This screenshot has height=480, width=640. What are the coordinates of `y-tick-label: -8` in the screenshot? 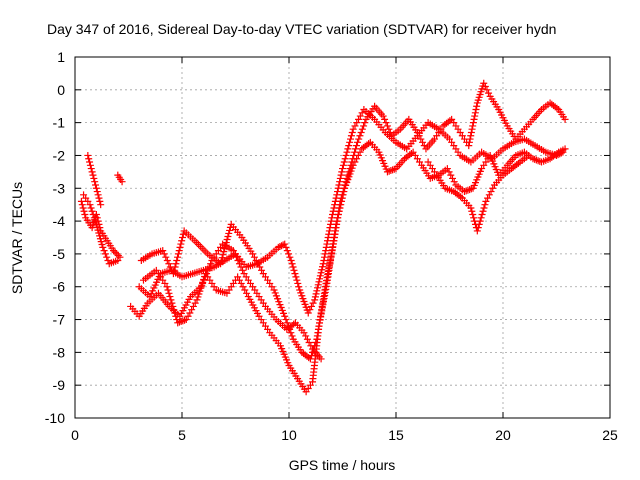 It's located at (59, 352).